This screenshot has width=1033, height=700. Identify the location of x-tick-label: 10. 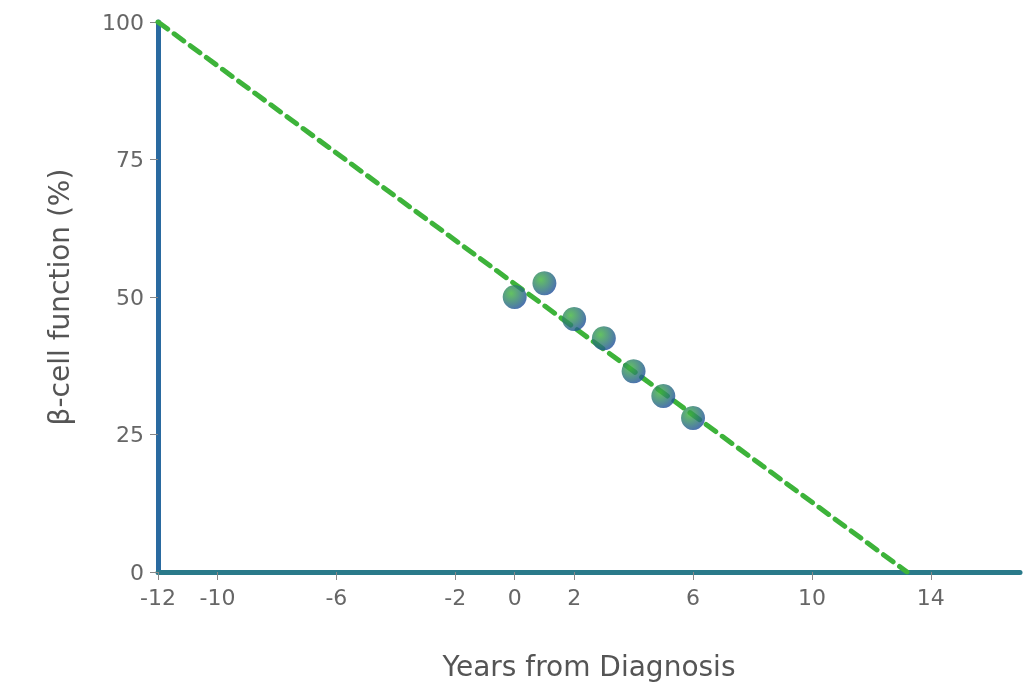
(811, 597).